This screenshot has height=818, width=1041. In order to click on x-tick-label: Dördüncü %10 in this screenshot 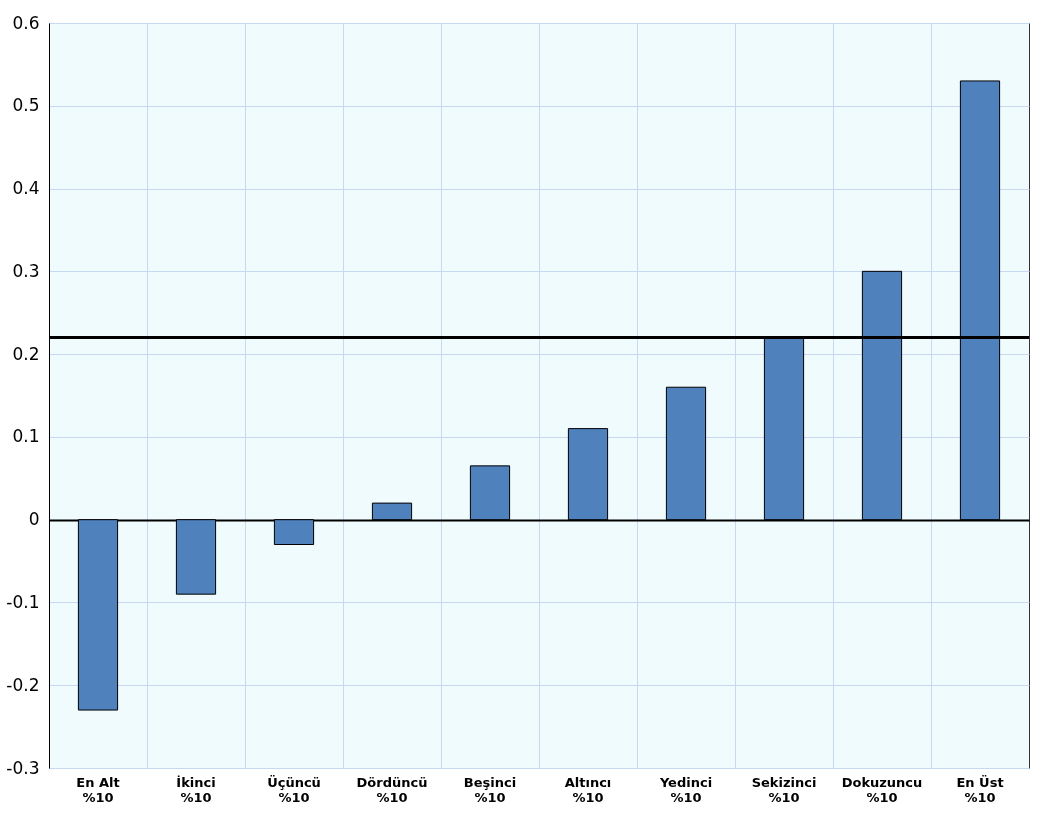, I will do `click(392, 789)`.